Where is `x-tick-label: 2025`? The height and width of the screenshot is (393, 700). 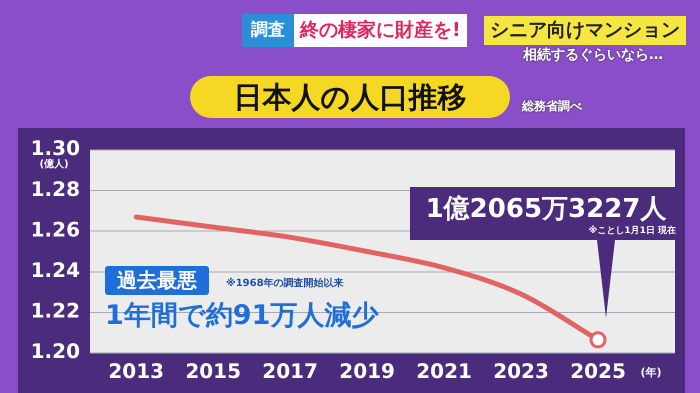
x-tick-label: 2025 is located at coordinates (598, 371).